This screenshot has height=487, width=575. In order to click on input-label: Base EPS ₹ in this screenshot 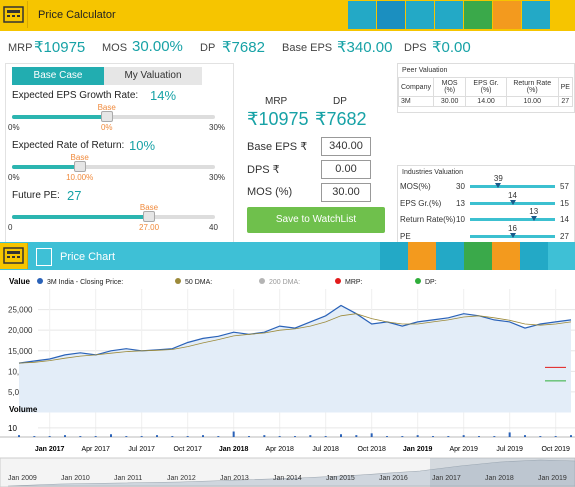, I will do `click(277, 147)`.